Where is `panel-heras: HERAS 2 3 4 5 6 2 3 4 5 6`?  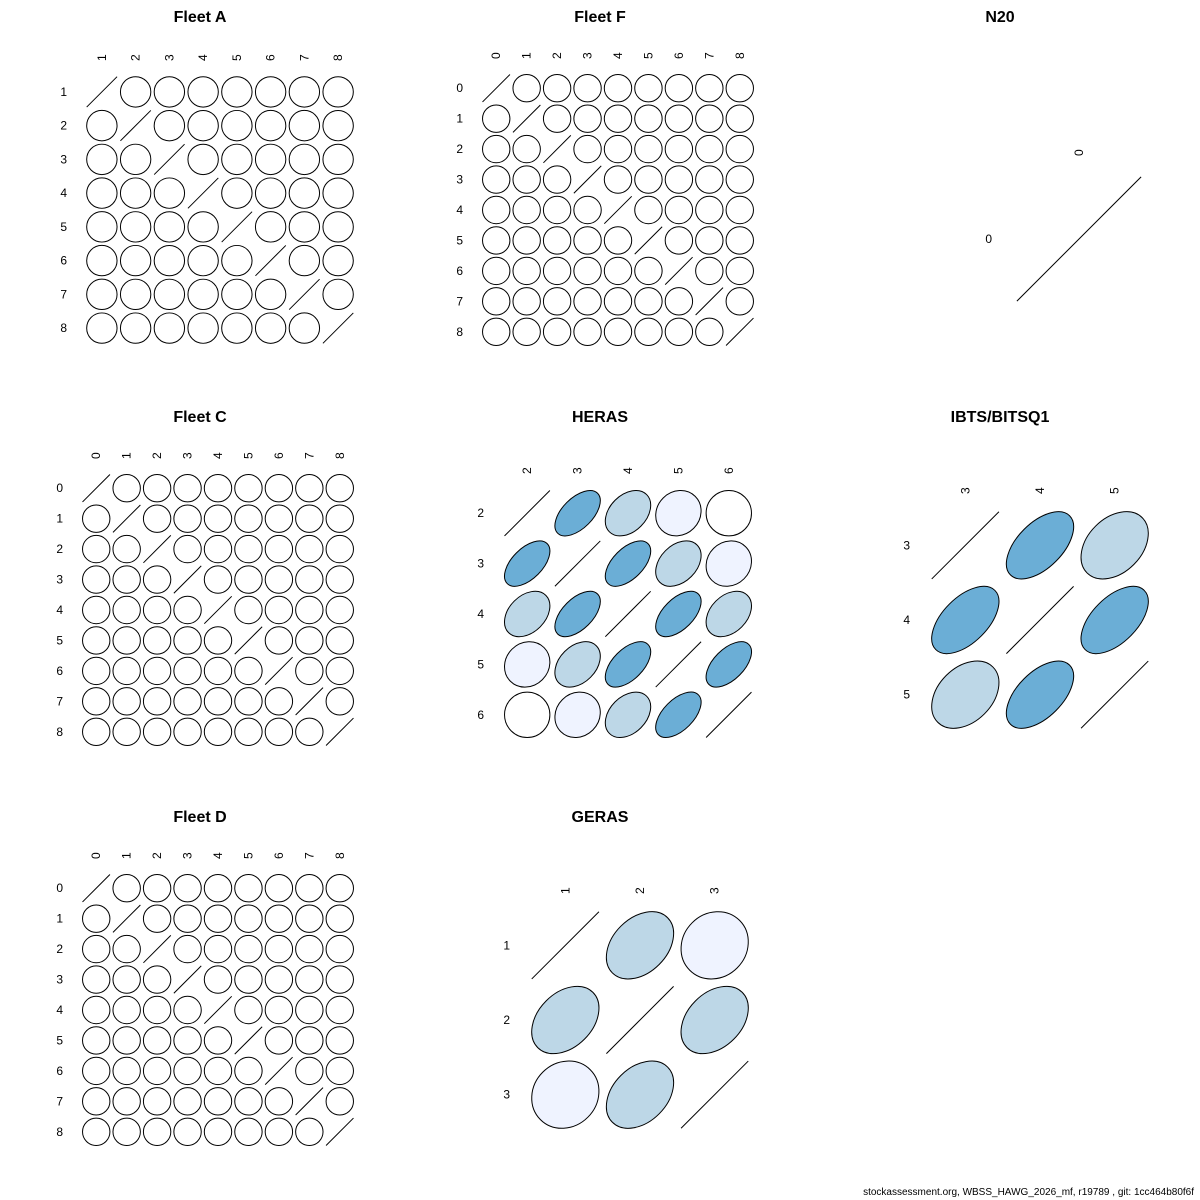 panel-heras: HERAS 2 3 4 5 6 2 3 4 5 6 is located at coordinates (614, 573).